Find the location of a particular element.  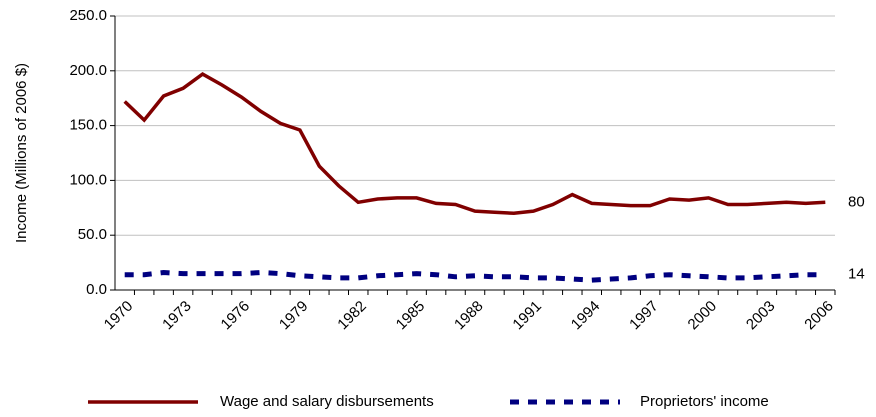

x-tick-label: 1976 is located at coordinates (236, 316).